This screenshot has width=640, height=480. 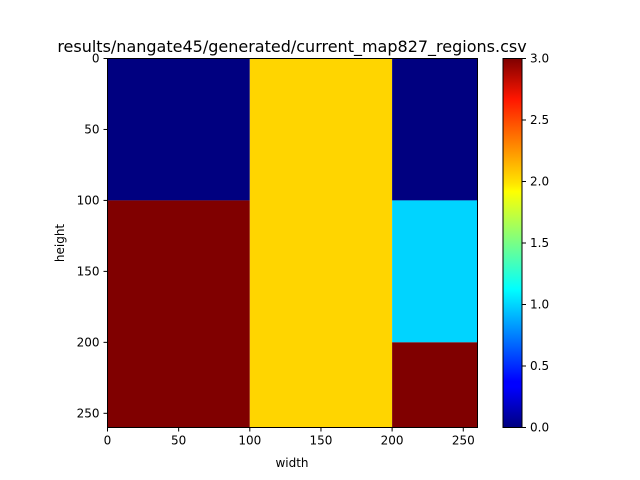 I want to click on colorbar, so click(x=512, y=243).